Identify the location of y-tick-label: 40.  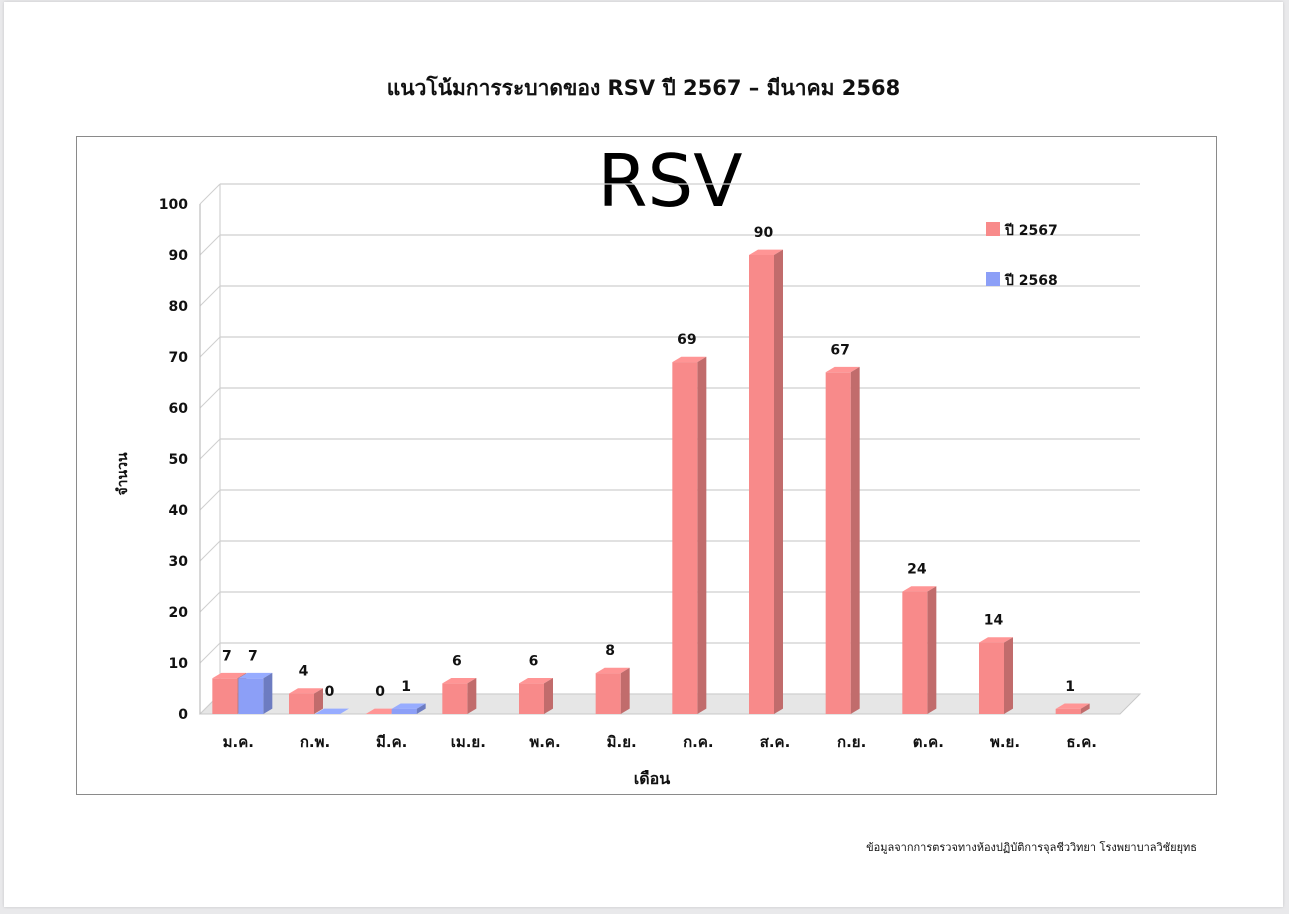
(179, 511).